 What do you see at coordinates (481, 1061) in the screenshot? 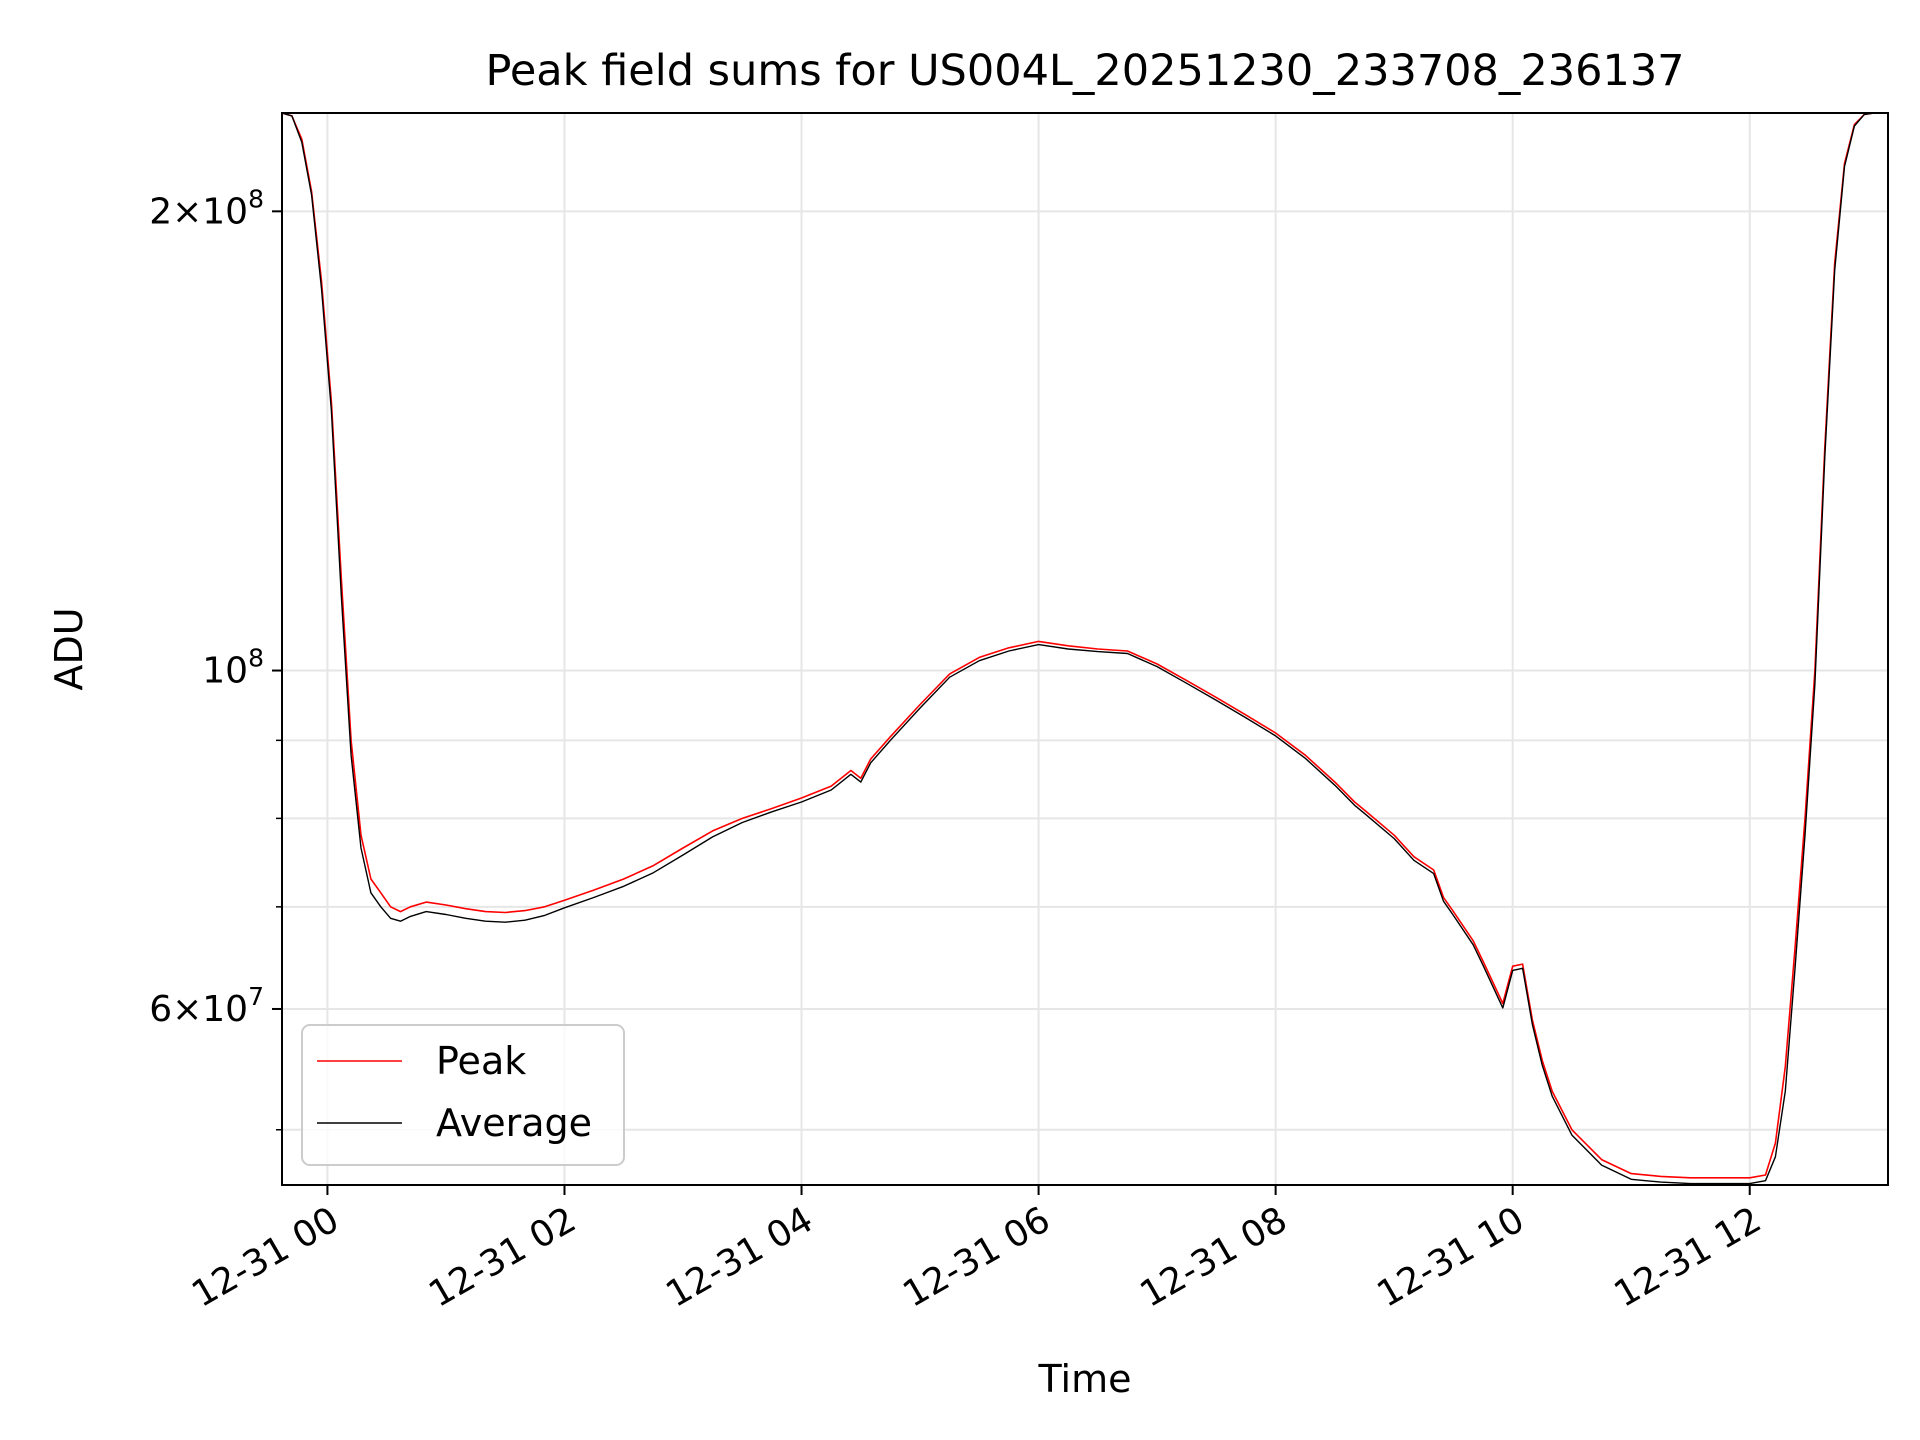
I see `legend-label-peak: Peak` at bounding box center [481, 1061].